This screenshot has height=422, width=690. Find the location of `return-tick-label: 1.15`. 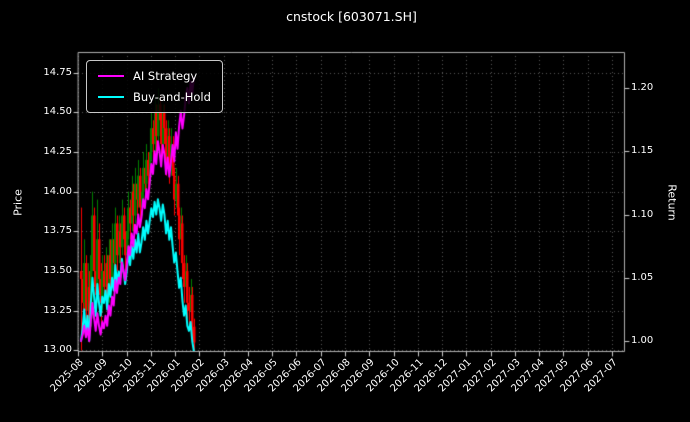

return-tick-label: 1.15 is located at coordinates (642, 151).